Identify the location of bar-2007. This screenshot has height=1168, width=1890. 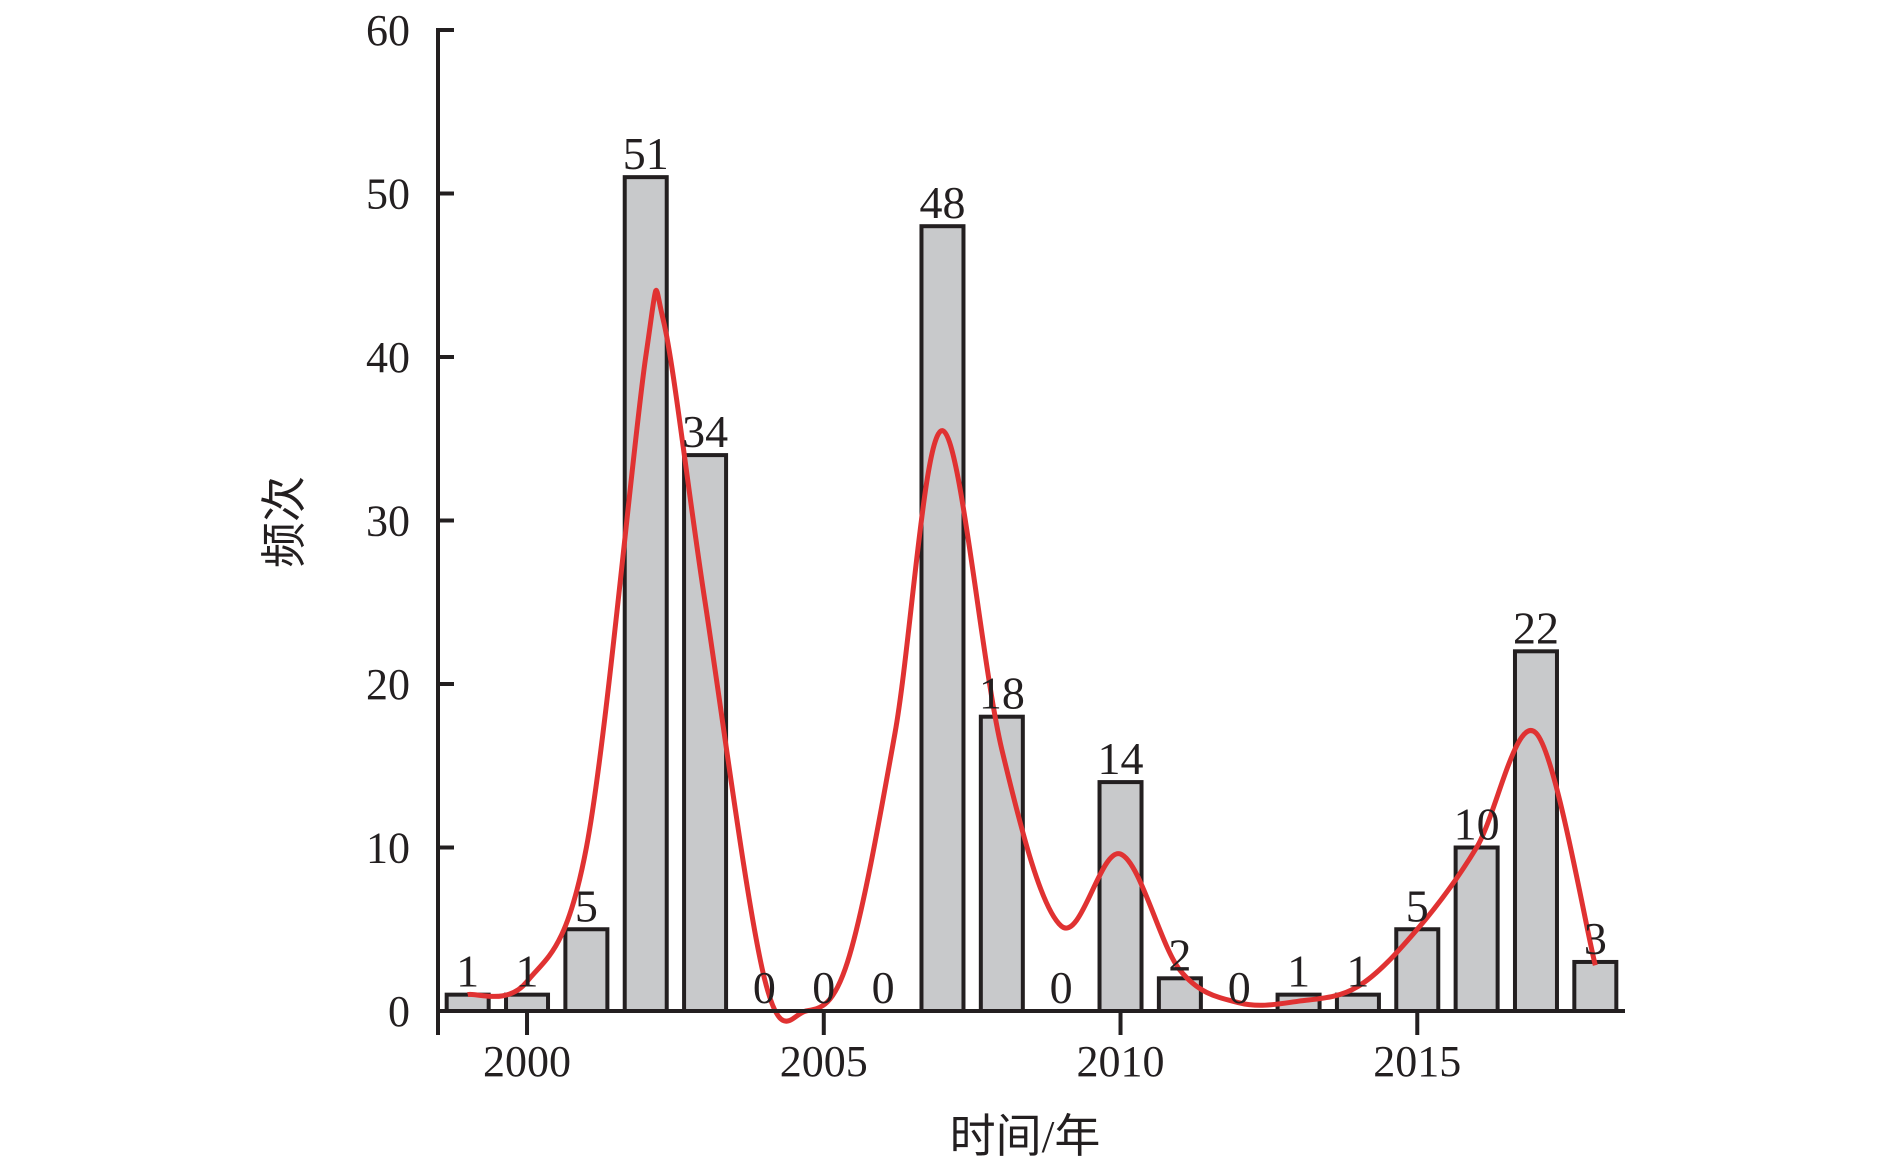
(942, 618).